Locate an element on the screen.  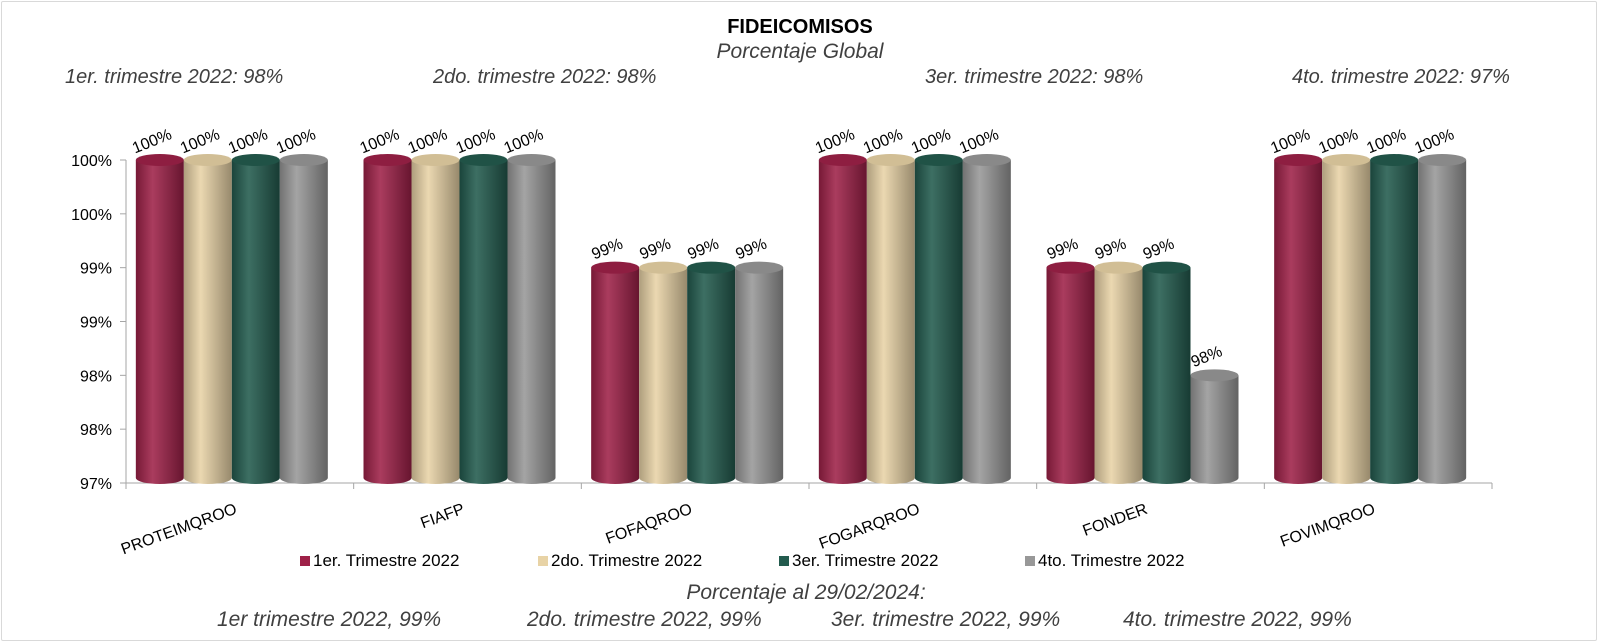
data-label: 98% is located at coordinates (1207, 357).